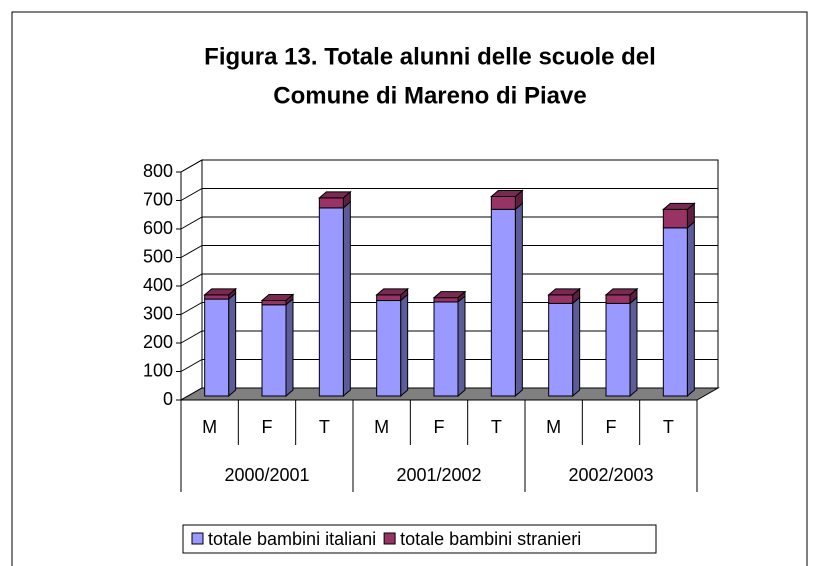 Image resolution: width=819 pixels, height=566 pixels. Describe the element at coordinates (158, 342) in the screenshot. I see `y-tick-label: 200` at that location.